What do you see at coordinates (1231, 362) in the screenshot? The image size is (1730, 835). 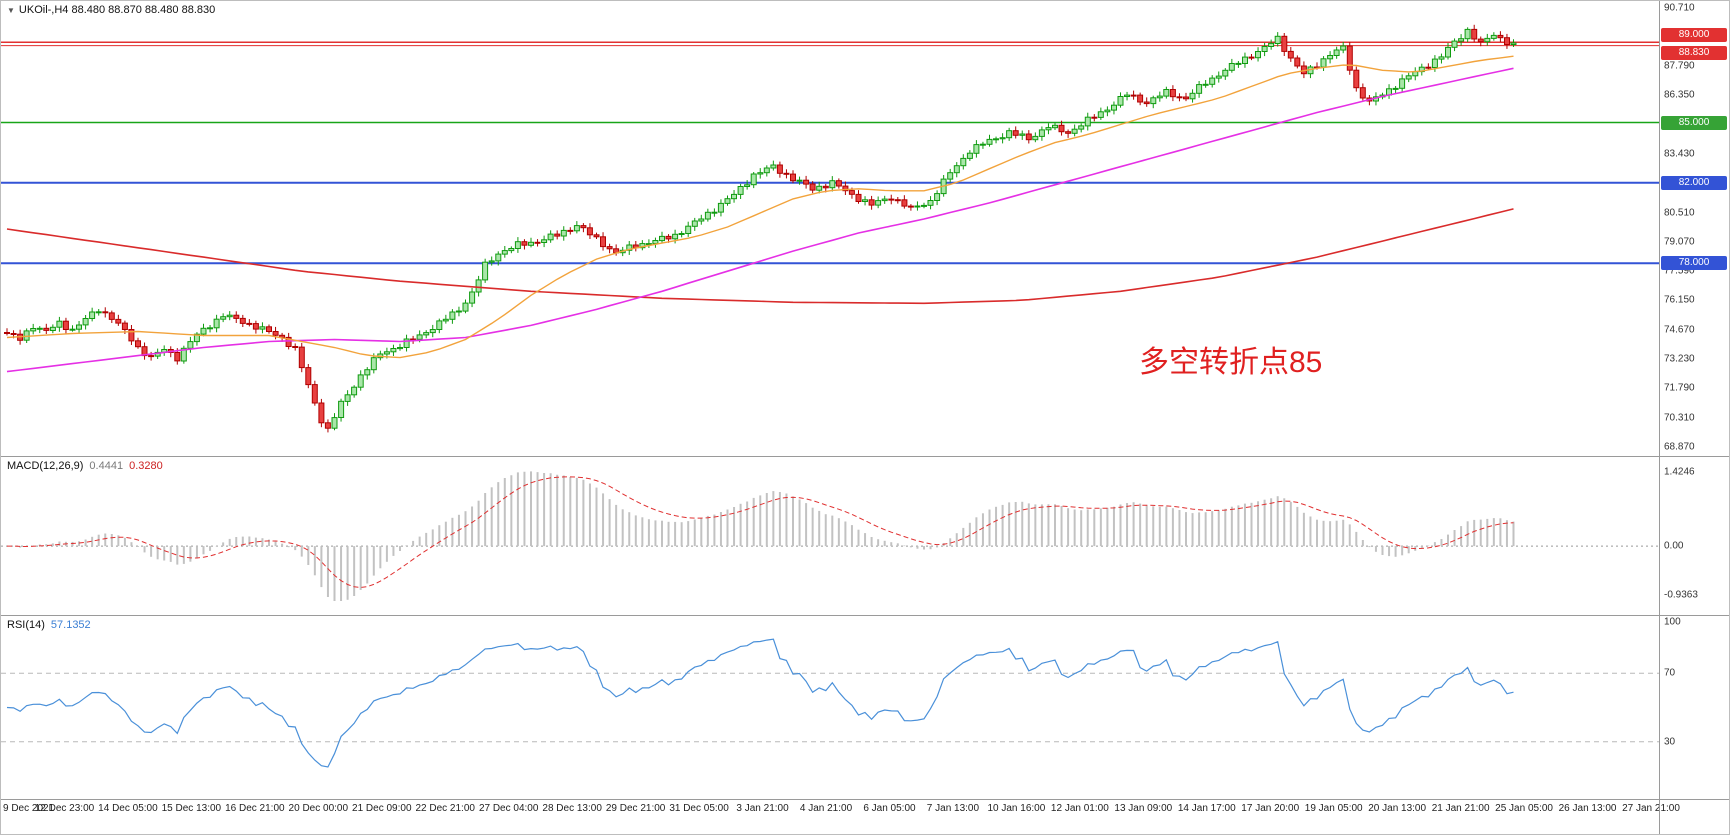 I see `chart-annotation: 多空转折点85` at bounding box center [1231, 362].